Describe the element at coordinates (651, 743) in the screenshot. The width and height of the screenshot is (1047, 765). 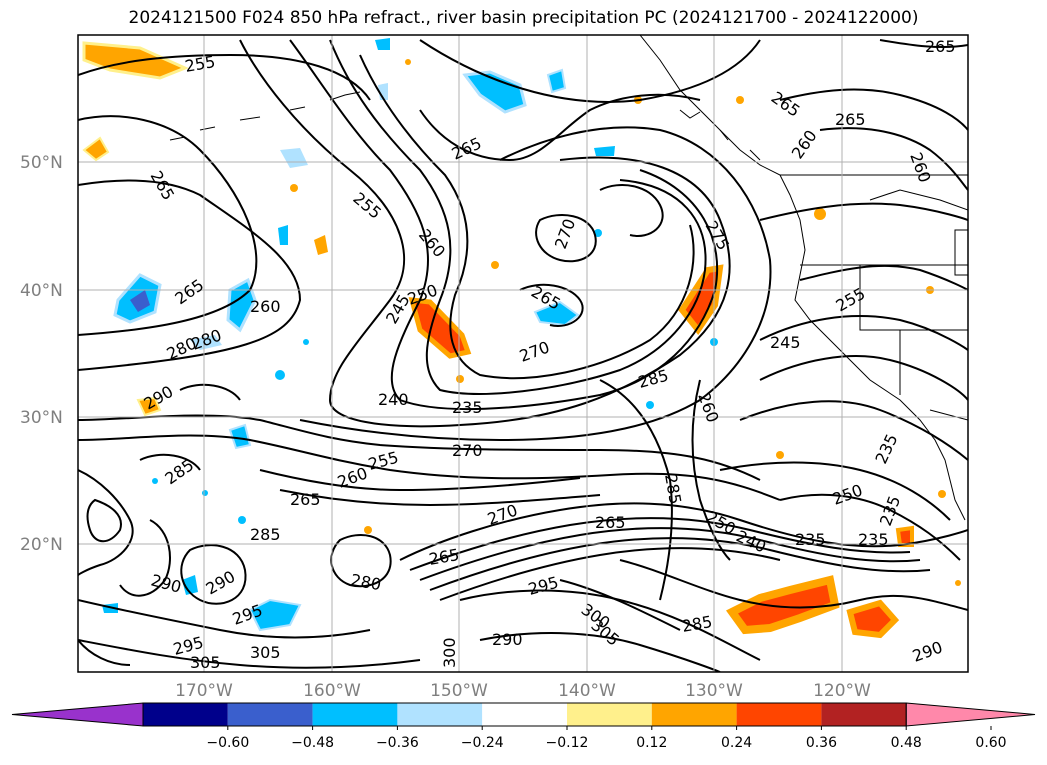
I see `colorbar-tick-label: 0.12` at that location.